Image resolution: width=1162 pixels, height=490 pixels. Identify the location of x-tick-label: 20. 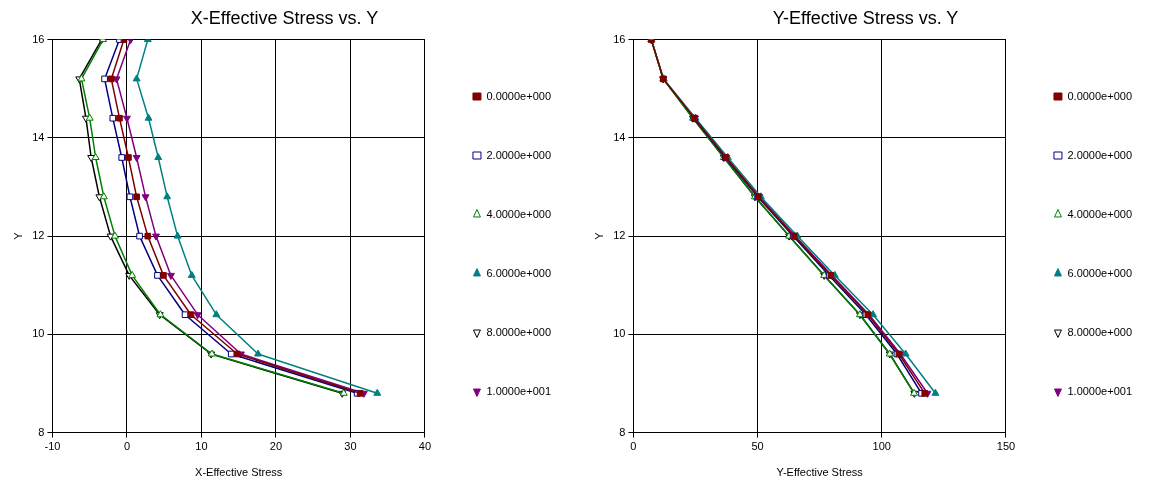
(276, 446).